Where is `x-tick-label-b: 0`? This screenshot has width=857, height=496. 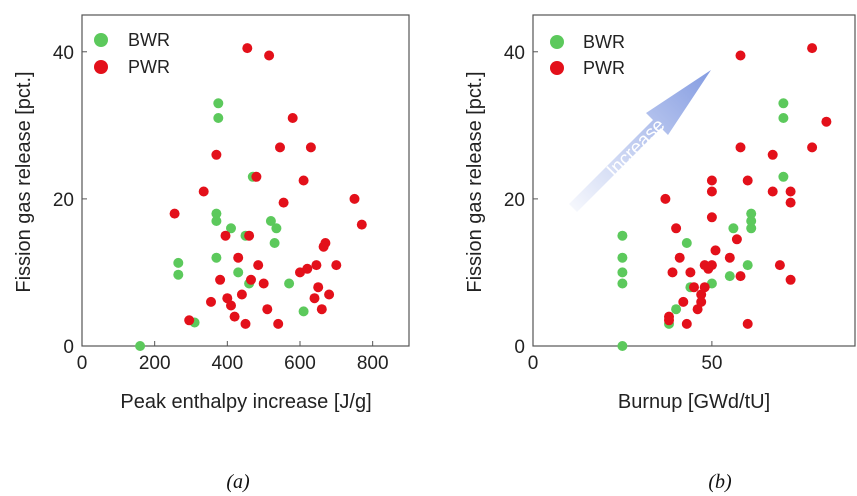
x-tick-label-b: 0 is located at coordinates (533, 363).